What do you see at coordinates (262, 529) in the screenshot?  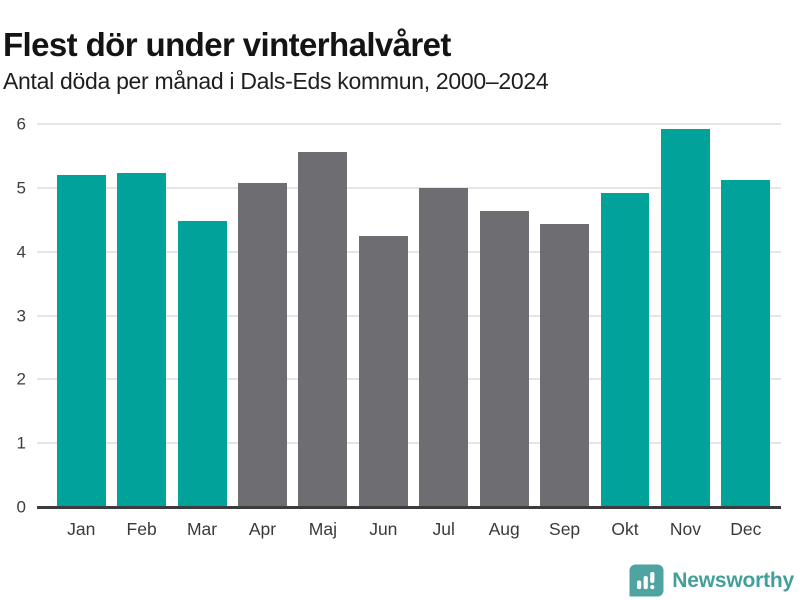 I see `x-tick-label-apr: Apr` at bounding box center [262, 529].